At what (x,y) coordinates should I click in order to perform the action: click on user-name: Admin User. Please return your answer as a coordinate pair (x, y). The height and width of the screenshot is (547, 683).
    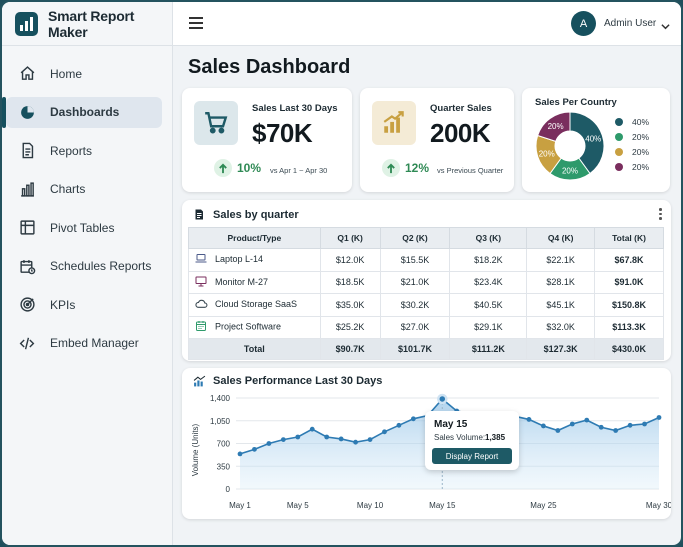
    Looking at the image, I should click on (630, 23).